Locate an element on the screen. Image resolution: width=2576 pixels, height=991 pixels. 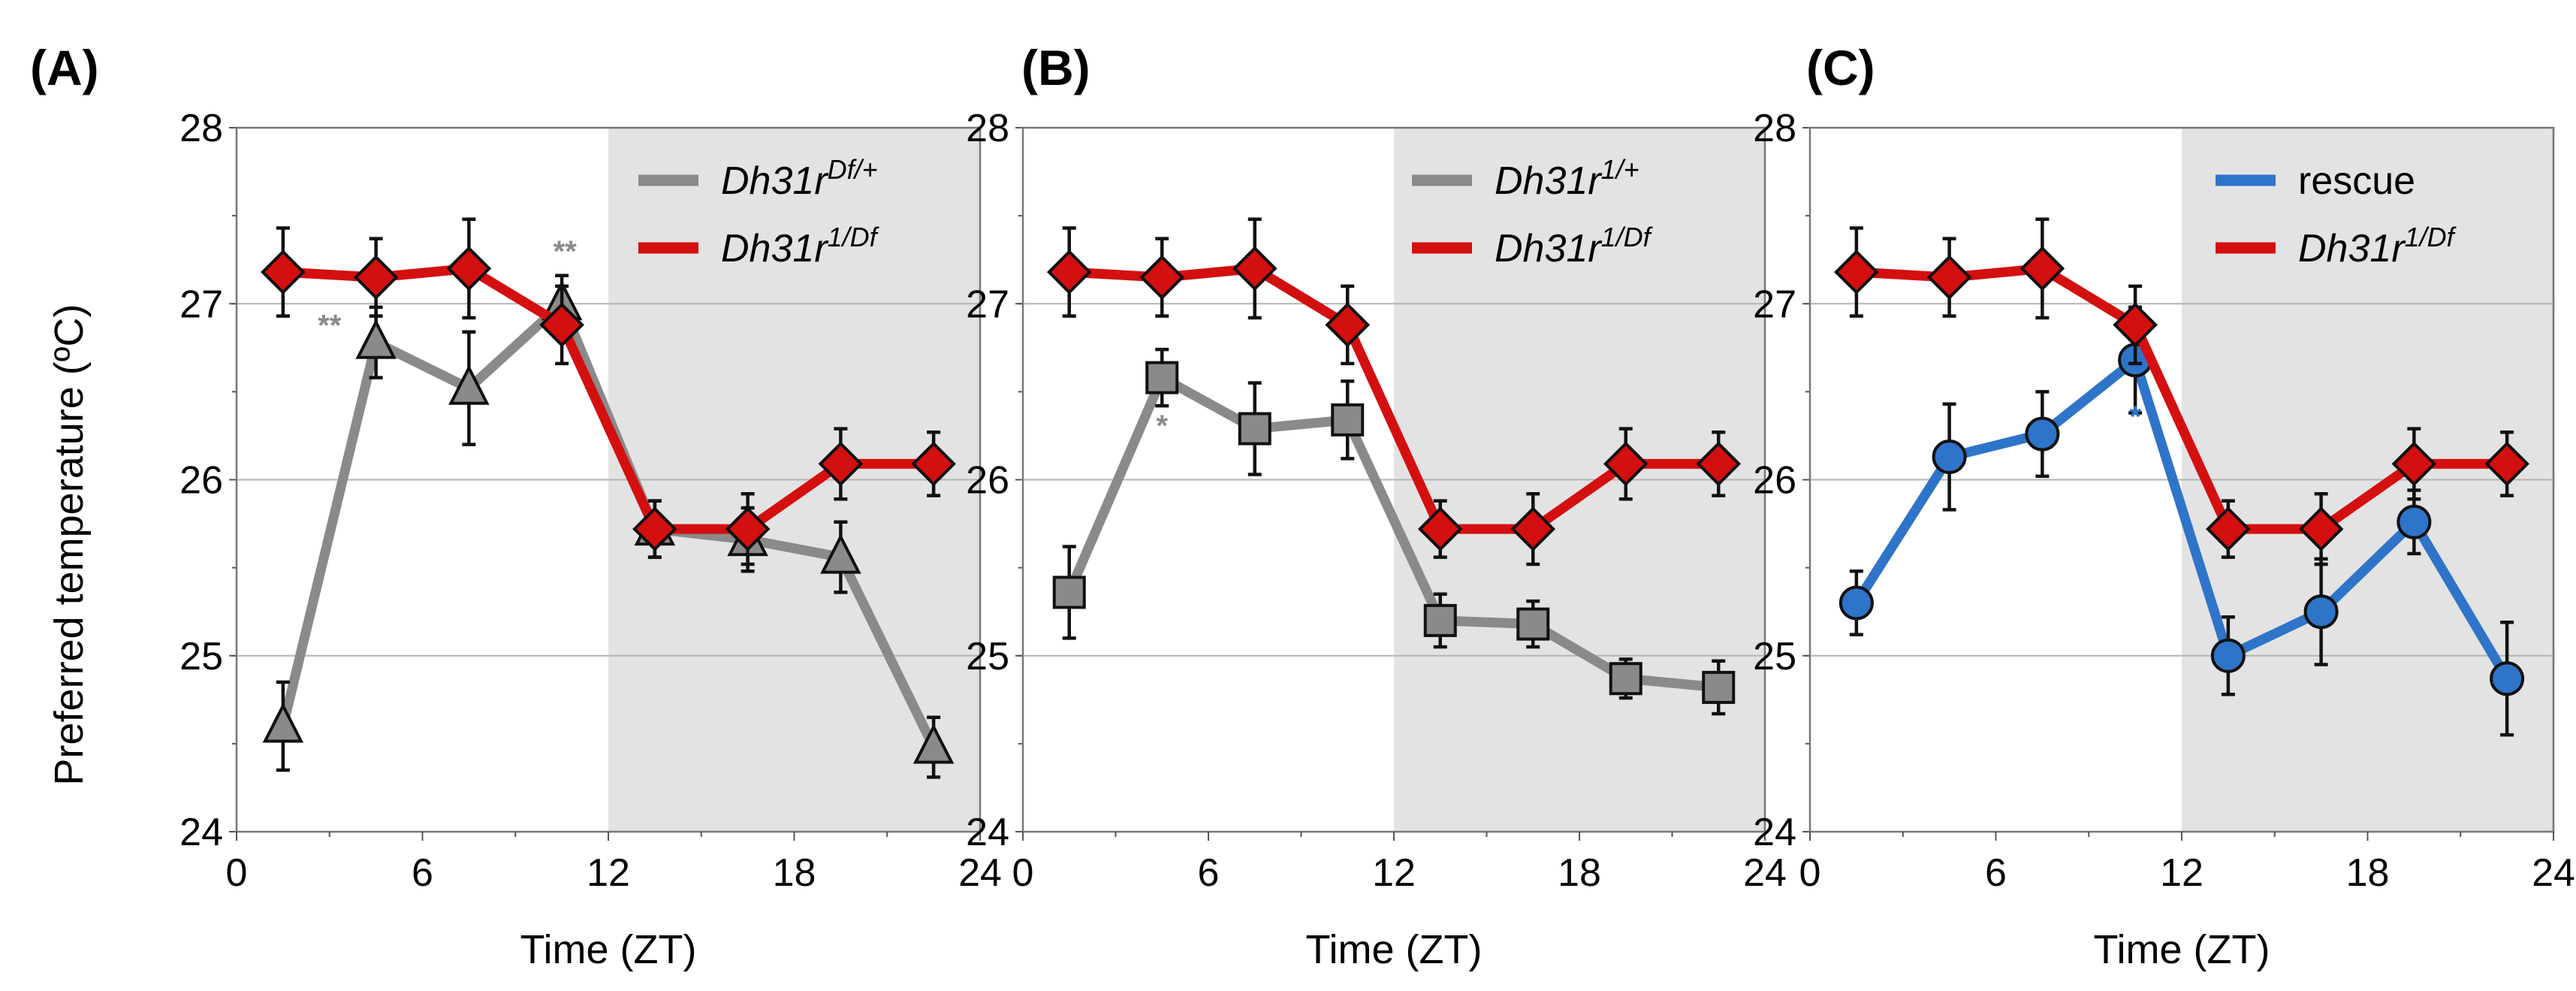
panel-label: (C) is located at coordinates (1841, 67).